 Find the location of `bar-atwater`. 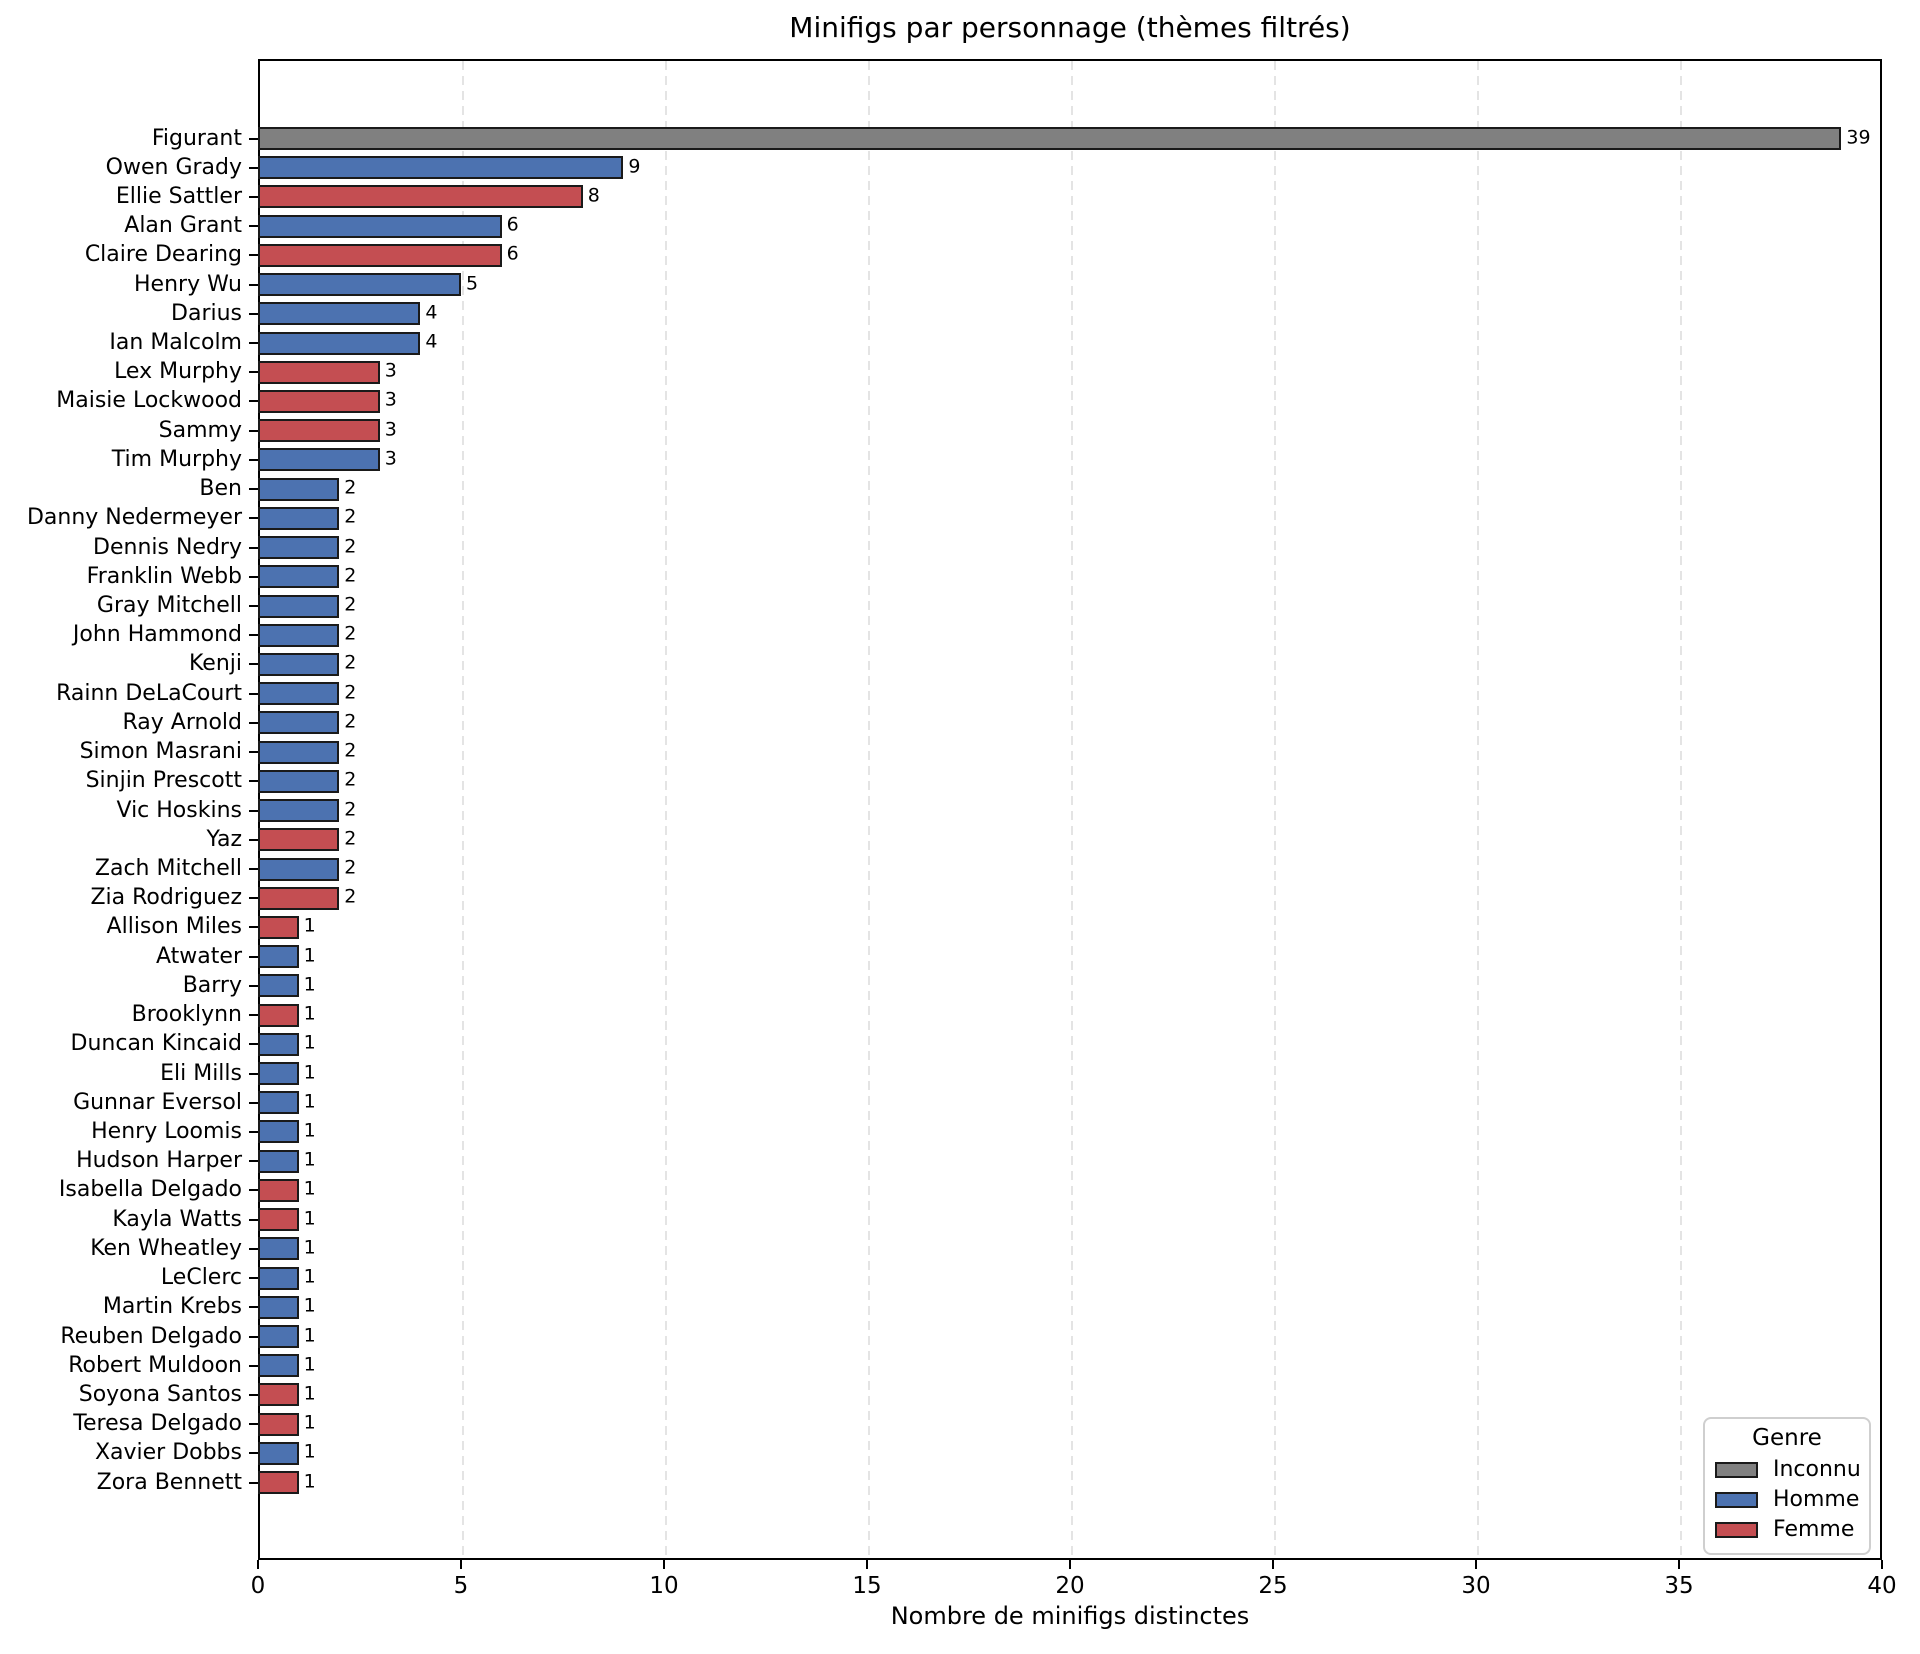

bar-atwater is located at coordinates (278, 957).